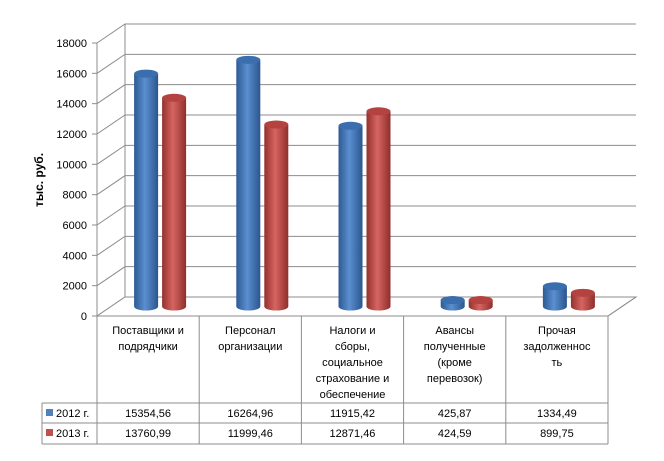  What do you see at coordinates (352, 347) in the screenshot?
I see `category-label: сборы,` at bounding box center [352, 347].